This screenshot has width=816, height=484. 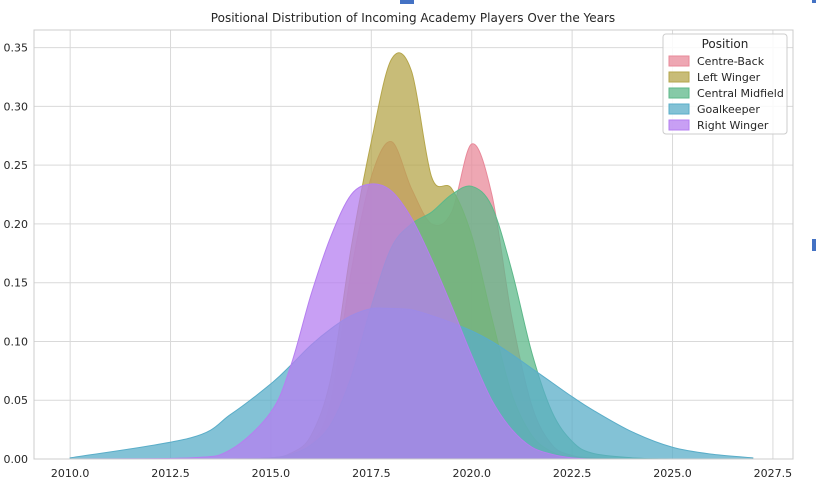 What do you see at coordinates (16, 254) in the screenshot?
I see `y-axis-ticks: 0.00 0.05 0.10 0.15 0.20 0.25 0.30 0.35` at bounding box center [16, 254].